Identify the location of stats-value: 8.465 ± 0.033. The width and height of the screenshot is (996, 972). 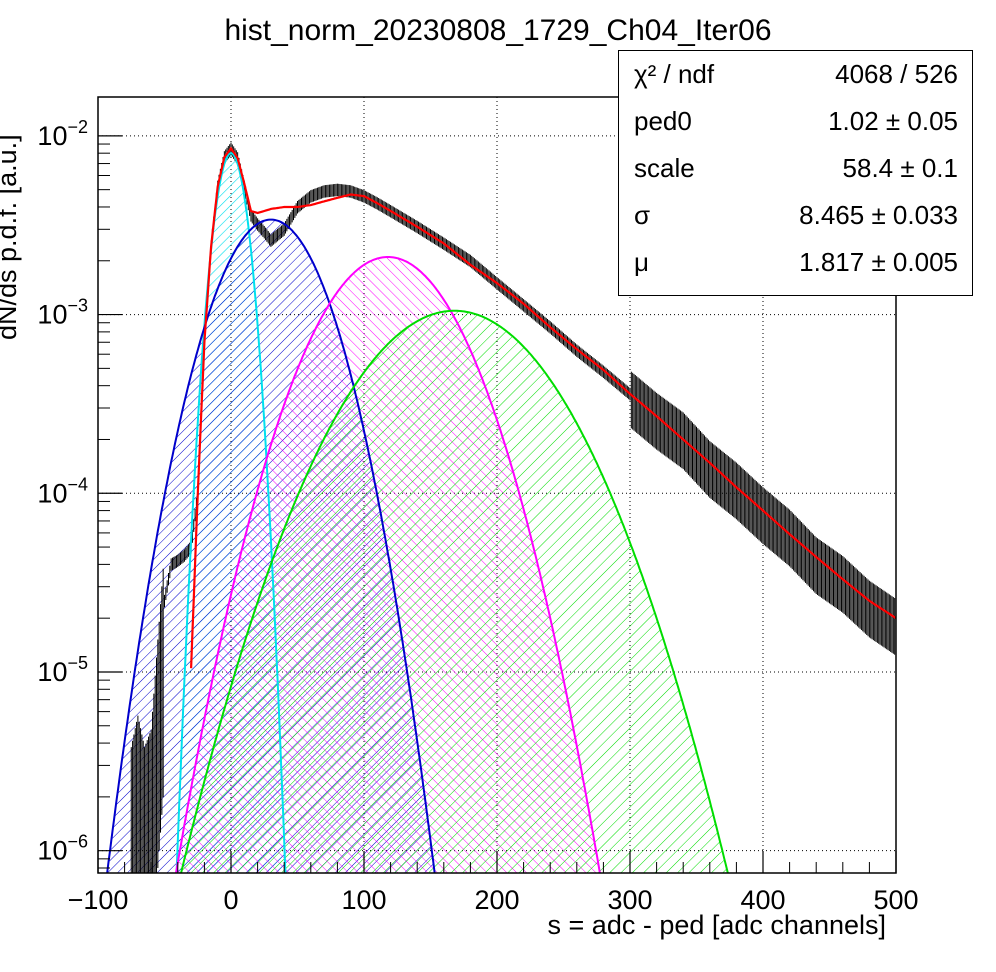
(878, 215).